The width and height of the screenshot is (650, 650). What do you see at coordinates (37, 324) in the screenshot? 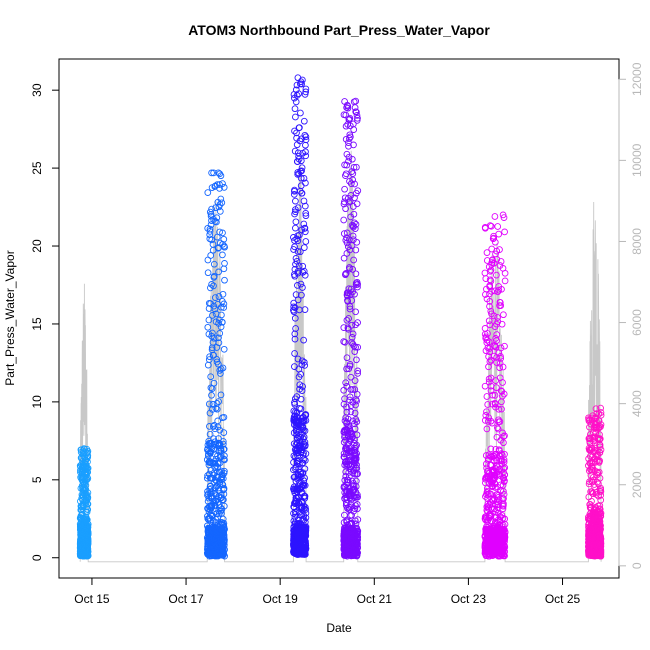
I see `y-tick-label: 15` at bounding box center [37, 324].